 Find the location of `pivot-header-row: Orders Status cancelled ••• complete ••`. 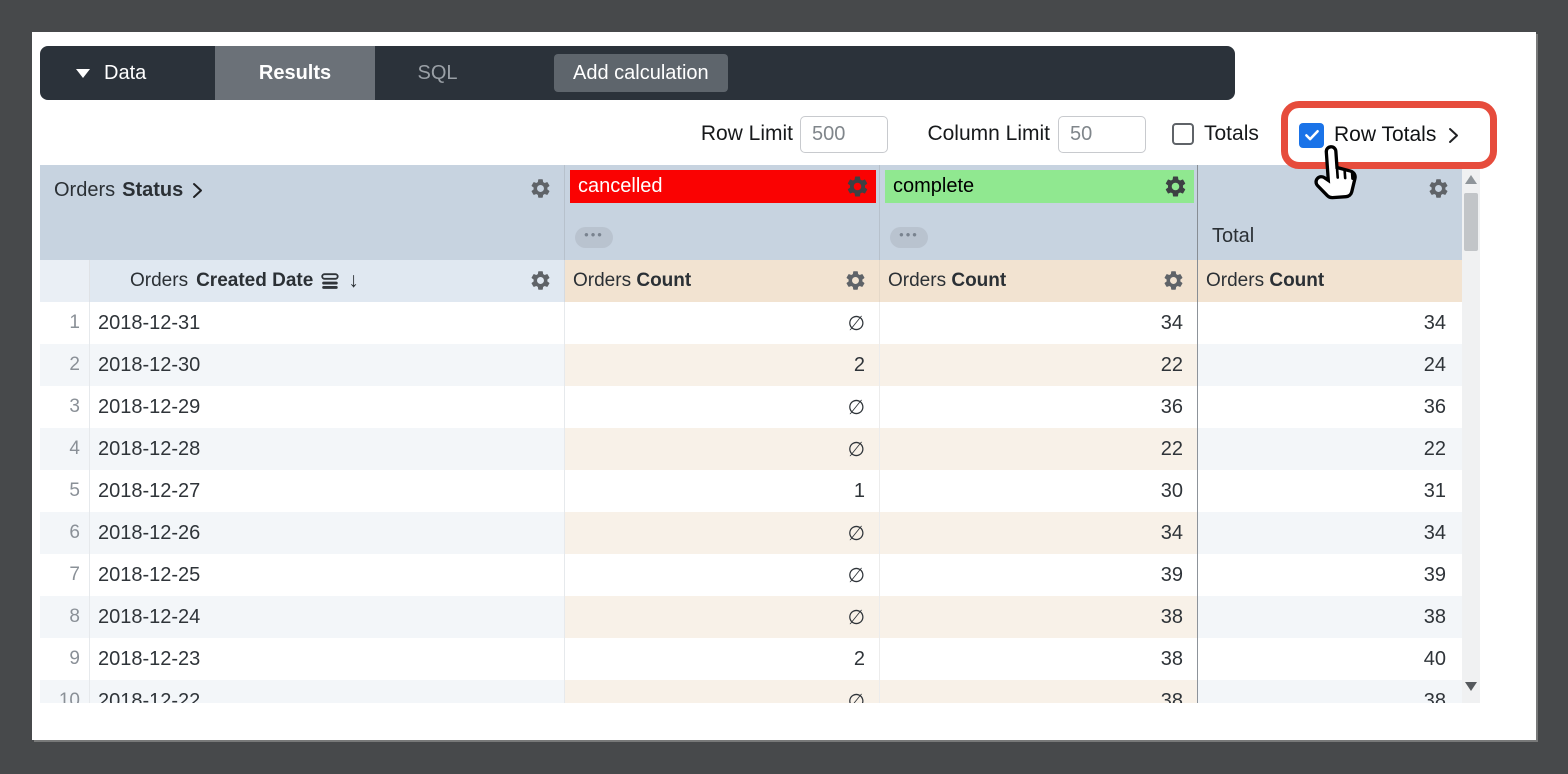

pivot-header-row: Orders Status cancelled ••• complete •• is located at coordinates (760, 212).